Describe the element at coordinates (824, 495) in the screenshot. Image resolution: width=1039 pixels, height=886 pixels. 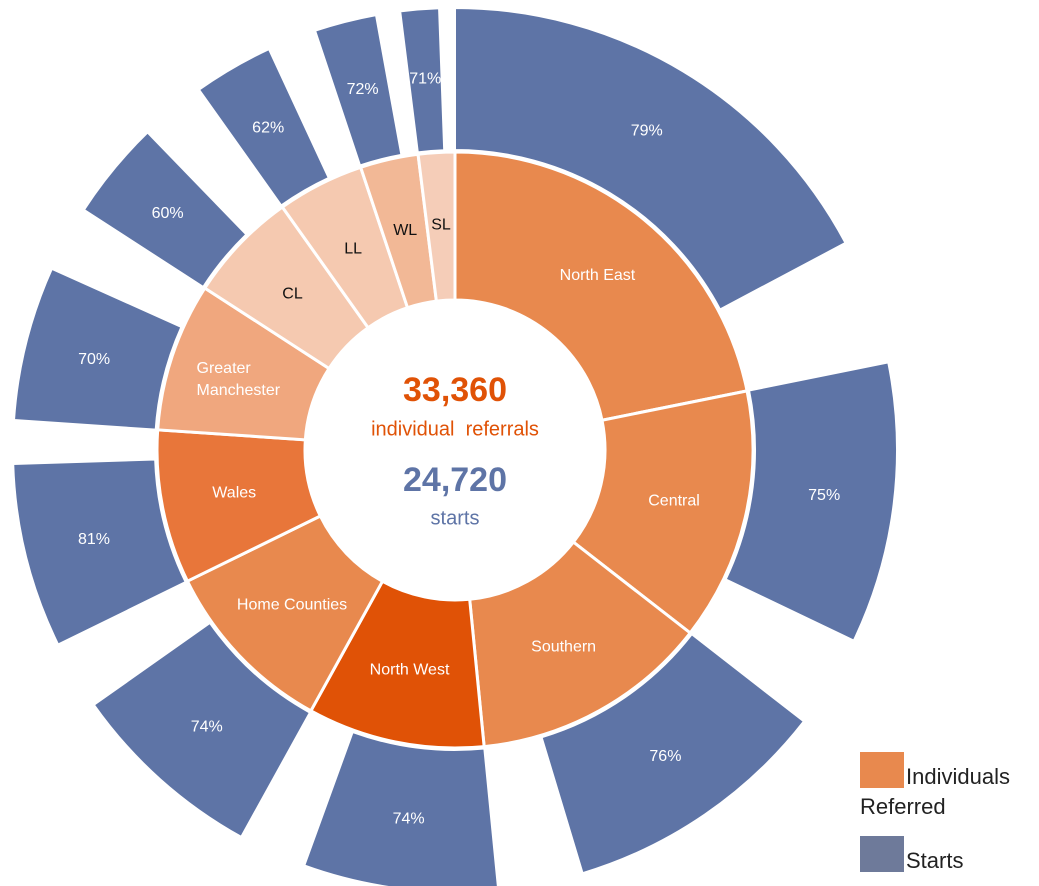
I see `value-label: 75%` at that location.